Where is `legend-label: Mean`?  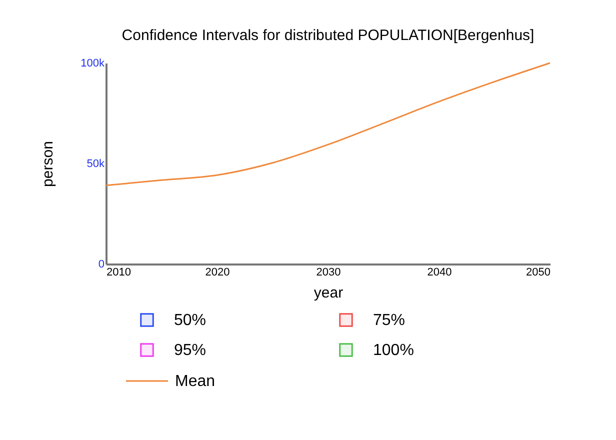
legend-label: Mean is located at coordinates (195, 381).